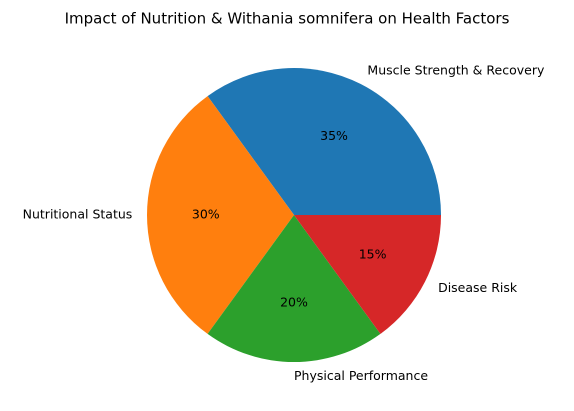 The width and height of the screenshot is (574, 411). Describe the element at coordinates (78, 214) in the screenshot. I see `slice-label: Nutritional Status` at that location.